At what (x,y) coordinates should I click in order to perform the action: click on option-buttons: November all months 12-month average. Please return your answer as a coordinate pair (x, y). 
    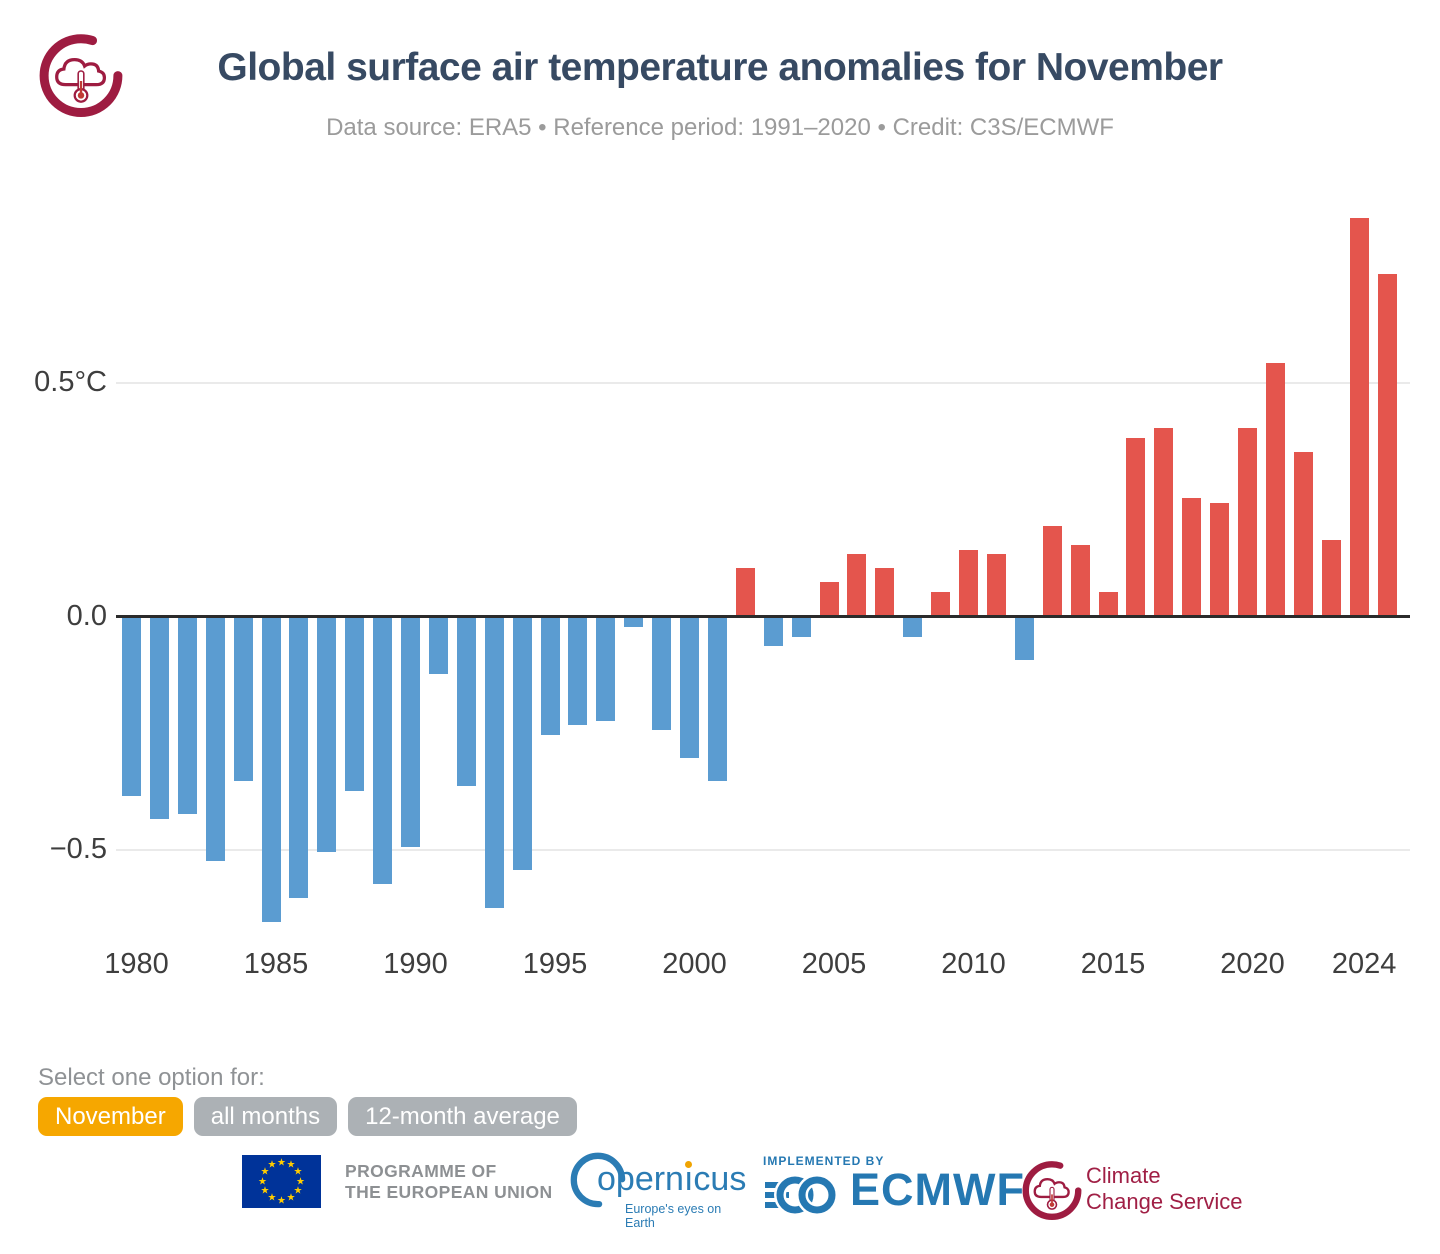
    Looking at the image, I should click on (307, 1116).